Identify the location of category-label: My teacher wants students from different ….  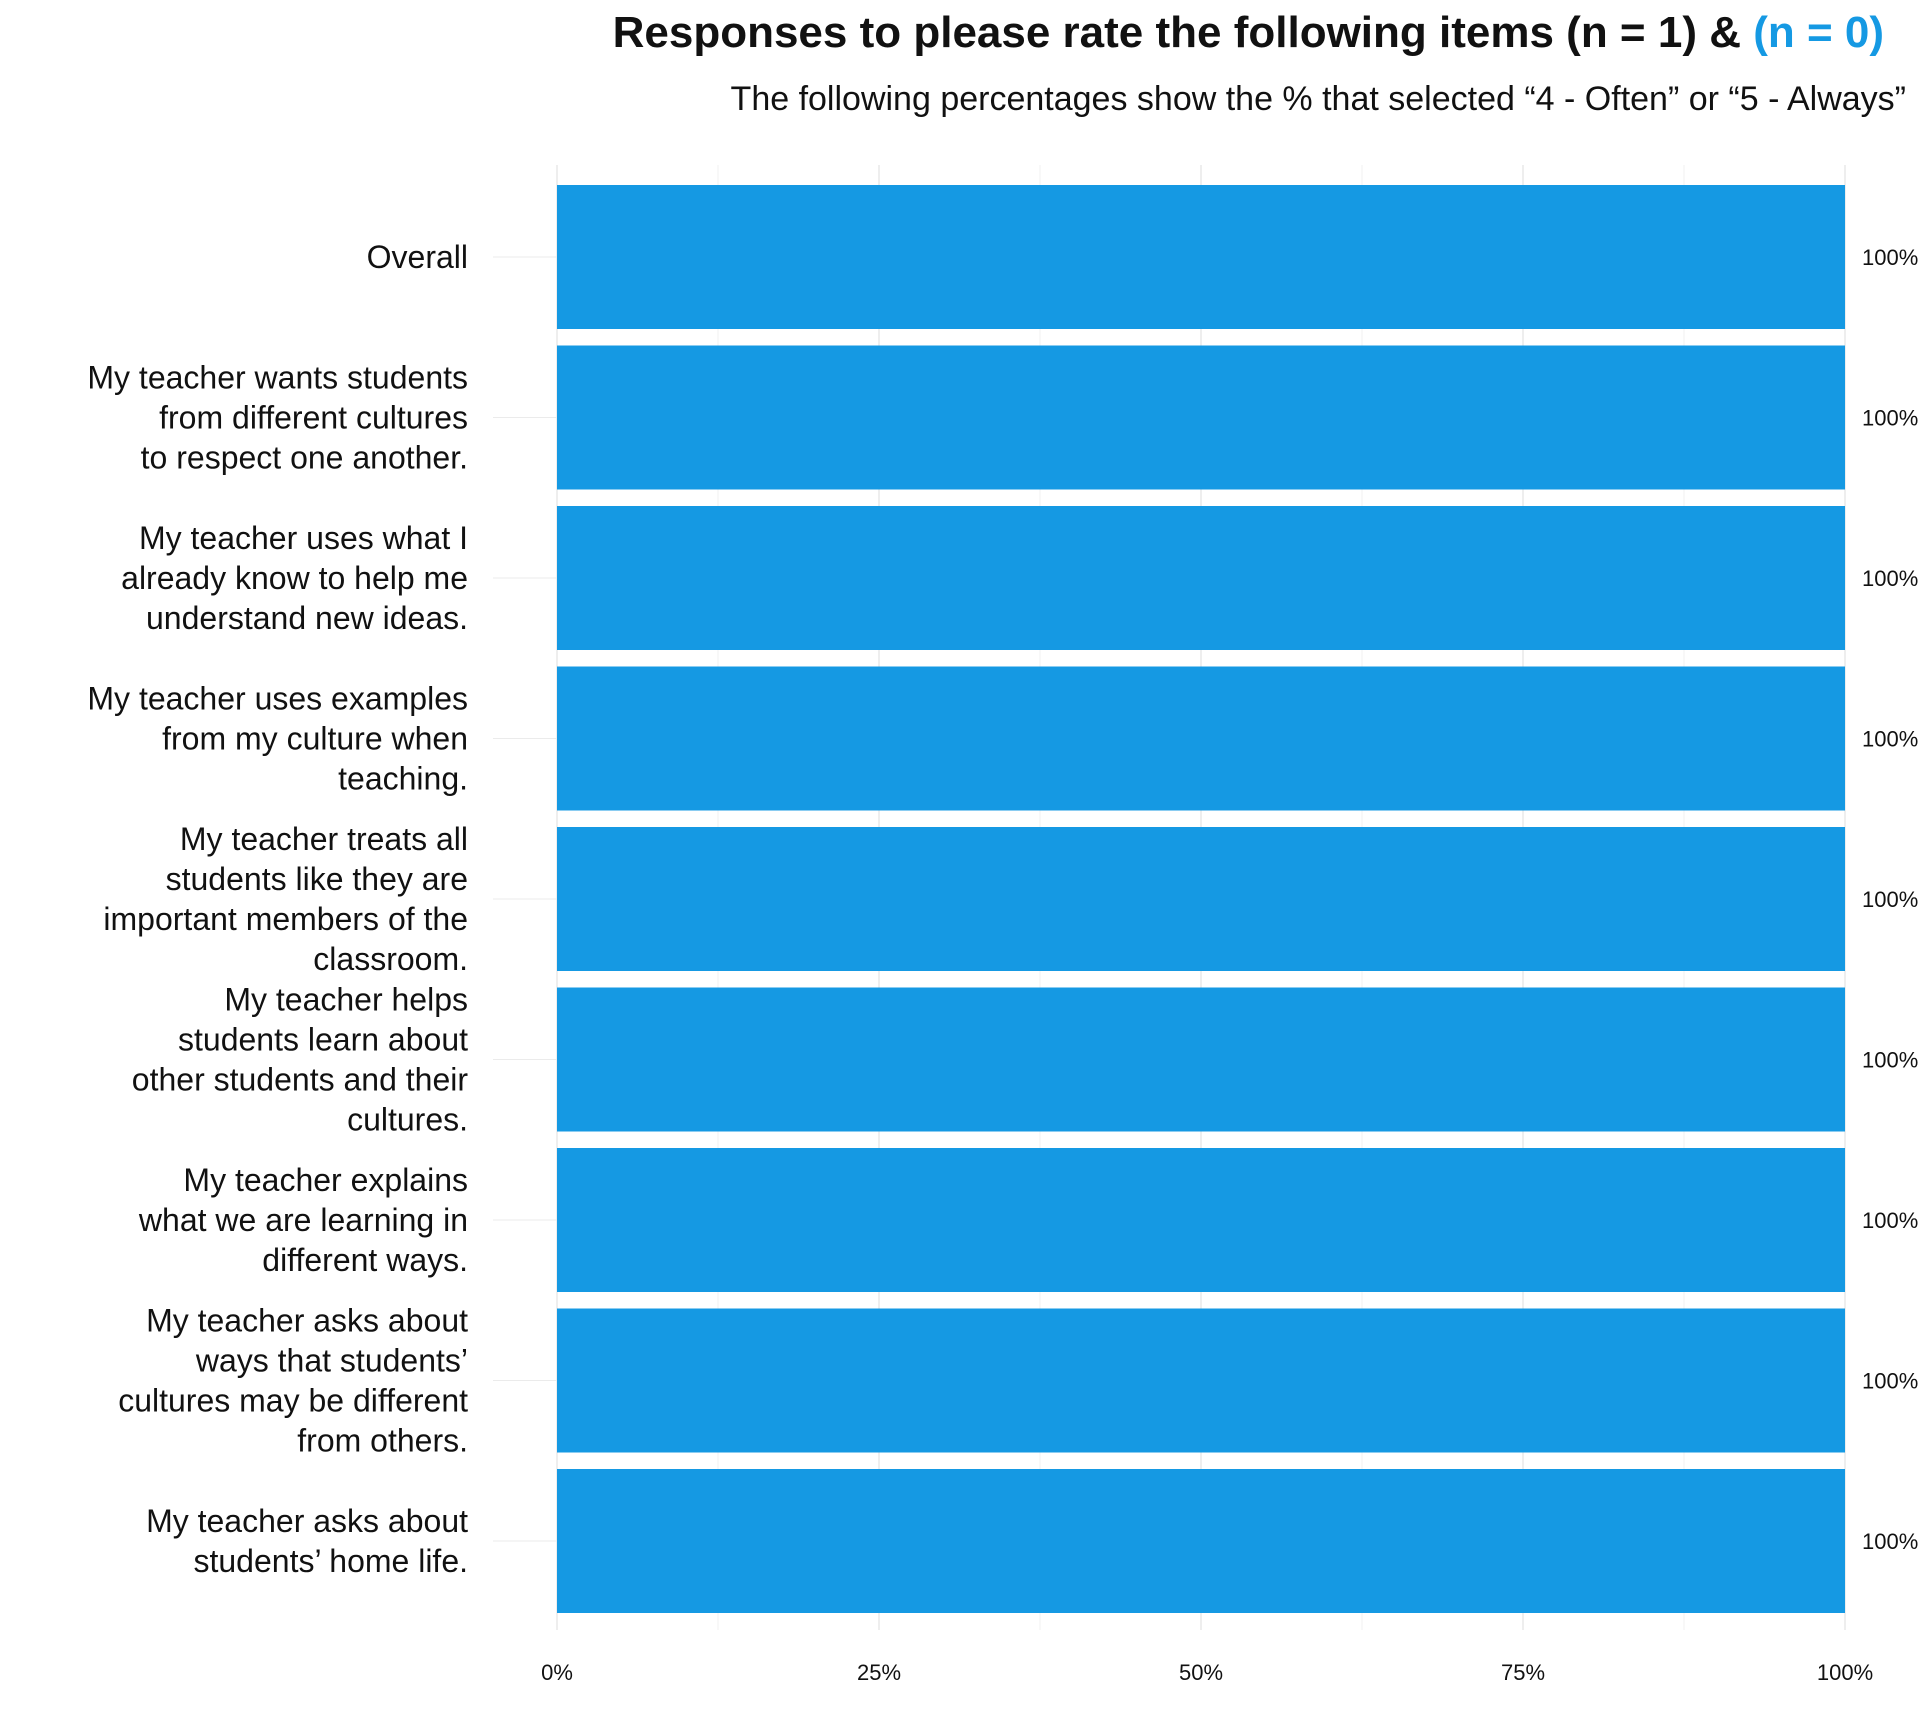
(277, 418).